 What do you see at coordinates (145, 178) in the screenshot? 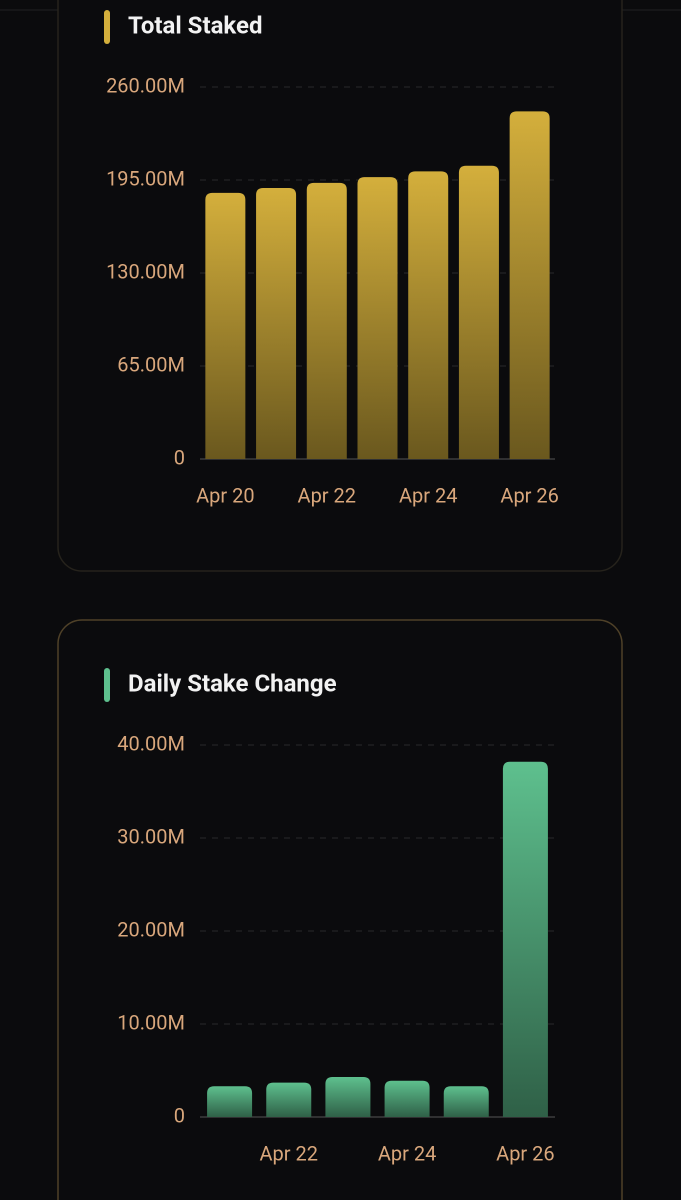
I see `y-tick-label: 195.00M` at bounding box center [145, 178].